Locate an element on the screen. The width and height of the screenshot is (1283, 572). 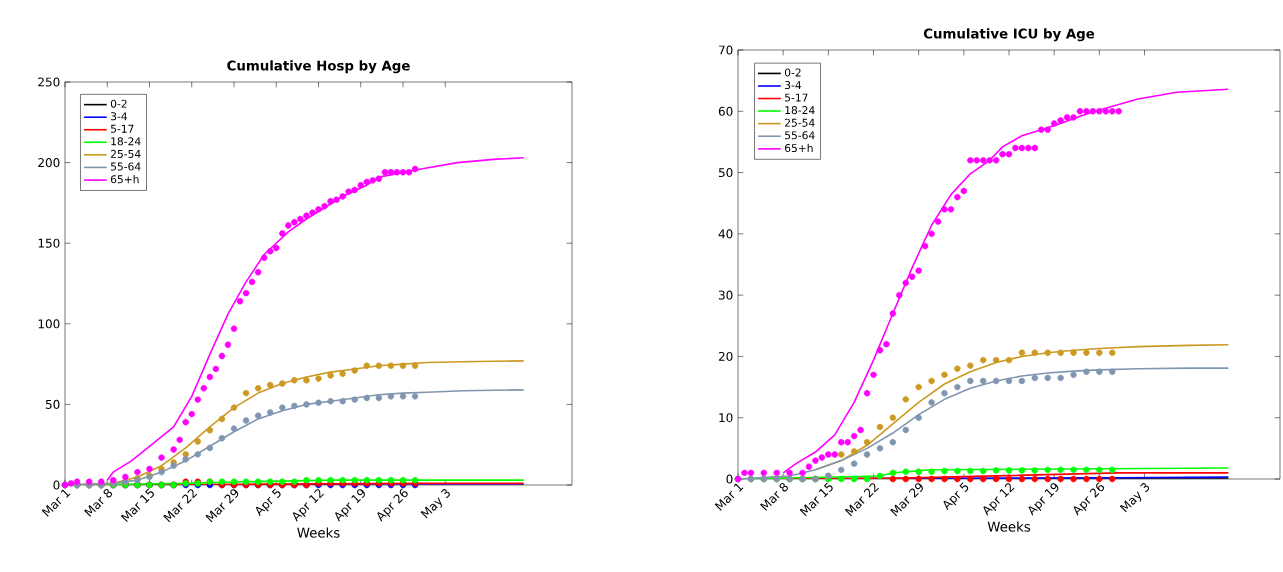
chart-title: Cumulative Hosp by Age is located at coordinates (318, 67).